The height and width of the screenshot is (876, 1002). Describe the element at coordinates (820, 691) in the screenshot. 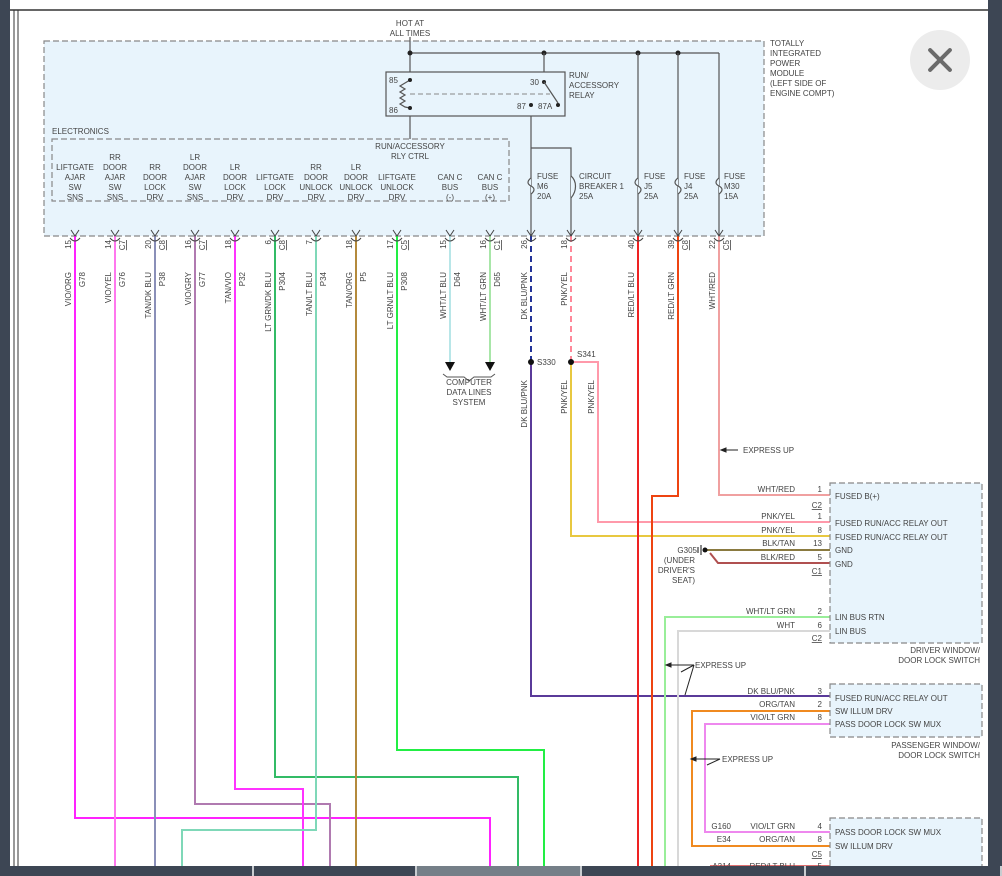

I see `passenger-switch-pin: 3` at that location.